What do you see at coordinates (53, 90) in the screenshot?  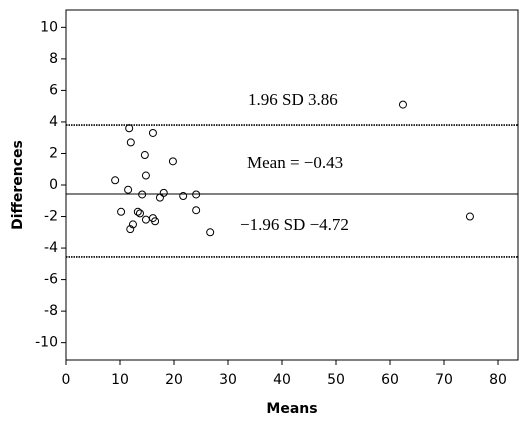 I see `y-tick-label: 6` at bounding box center [53, 90].